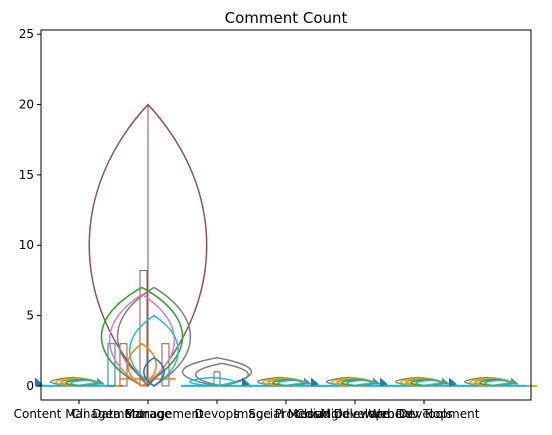 The width and height of the screenshot is (552, 435). I want to click on x-tick-label: Middleware, so click(355, 414).